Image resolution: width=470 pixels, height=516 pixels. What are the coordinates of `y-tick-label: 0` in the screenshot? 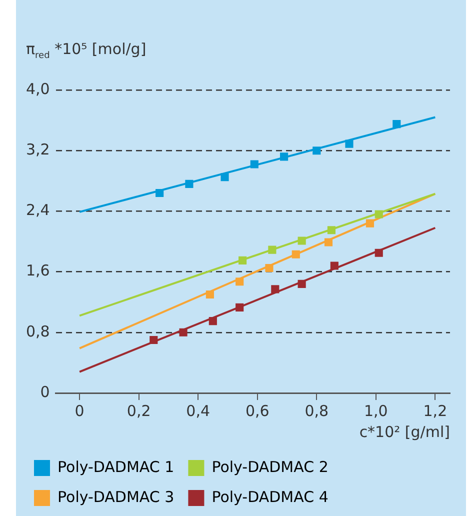 It's located at (45, 391).